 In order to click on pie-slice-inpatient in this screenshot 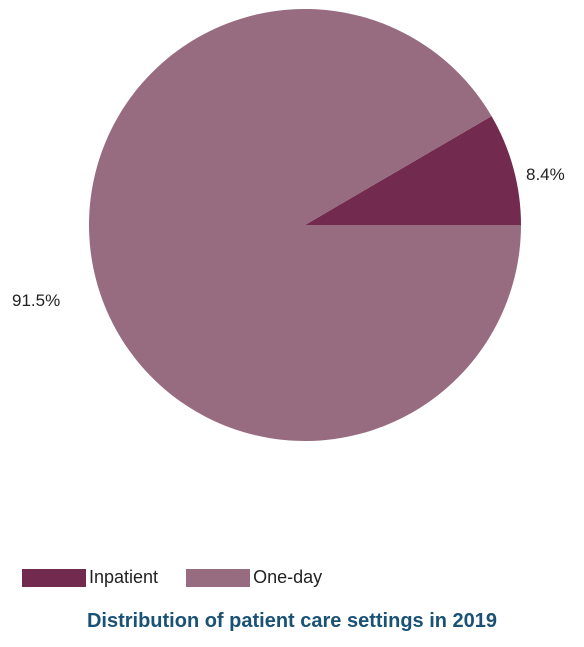, I will do `click(413, 170)`.